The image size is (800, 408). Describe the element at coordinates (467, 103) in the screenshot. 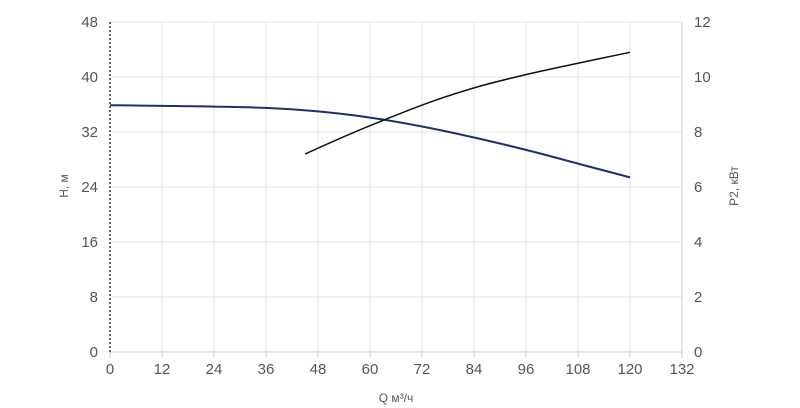

I see `power-curve` at that location.